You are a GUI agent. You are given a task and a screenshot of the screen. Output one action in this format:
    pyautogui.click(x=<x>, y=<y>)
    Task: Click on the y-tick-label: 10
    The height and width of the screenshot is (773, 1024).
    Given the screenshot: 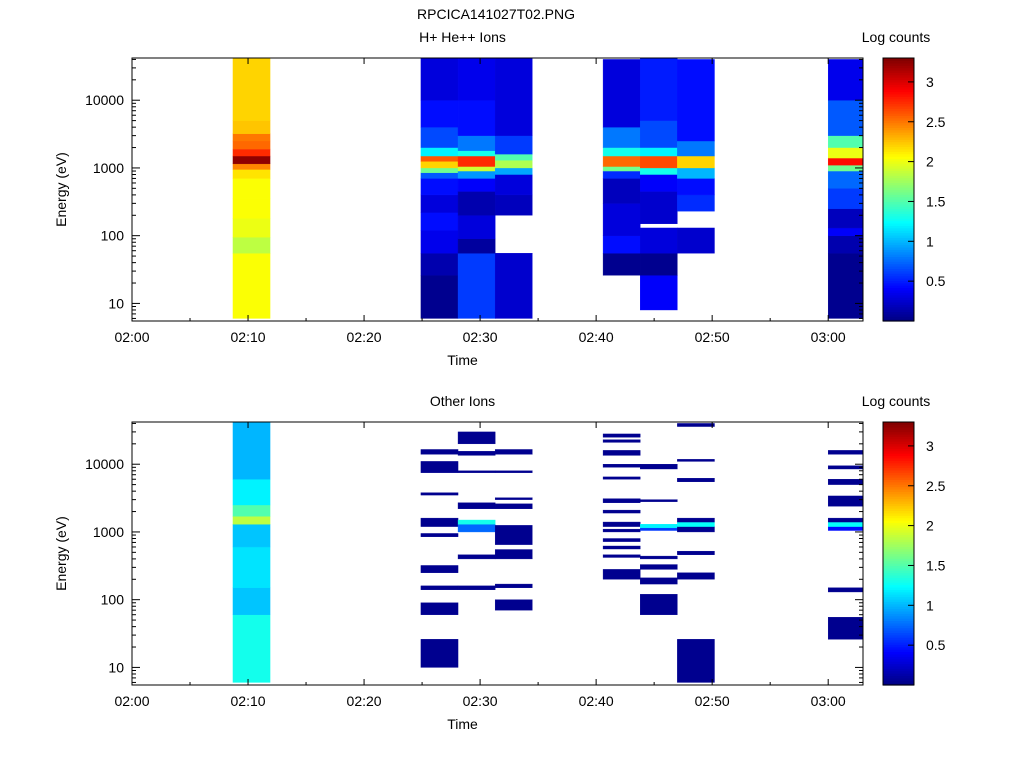 What is the action you would take?
    pyautogui.click(x=116, y=303)
    